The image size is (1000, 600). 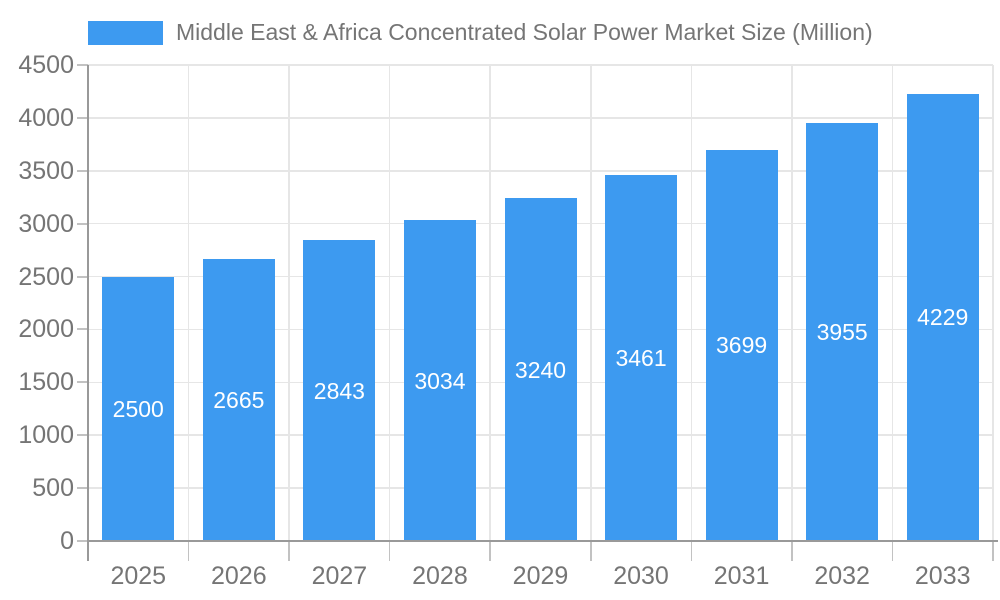 I want to click on legend-swatch, so click(x=125, y=32).